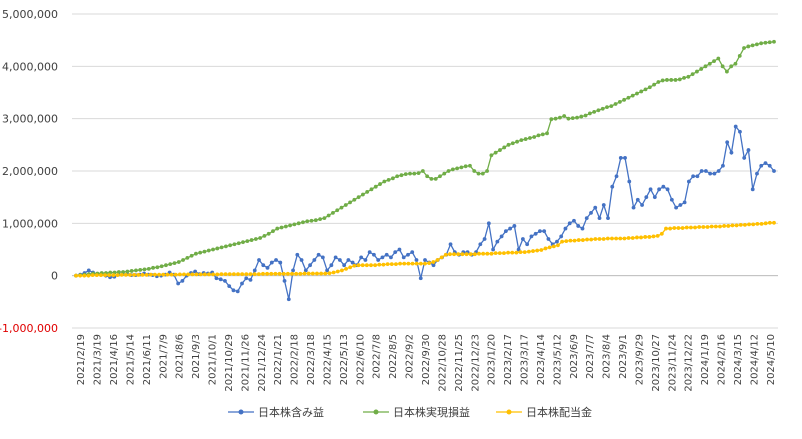  I want to click on y-tick-label: 1,000,000, so click(30, 223).